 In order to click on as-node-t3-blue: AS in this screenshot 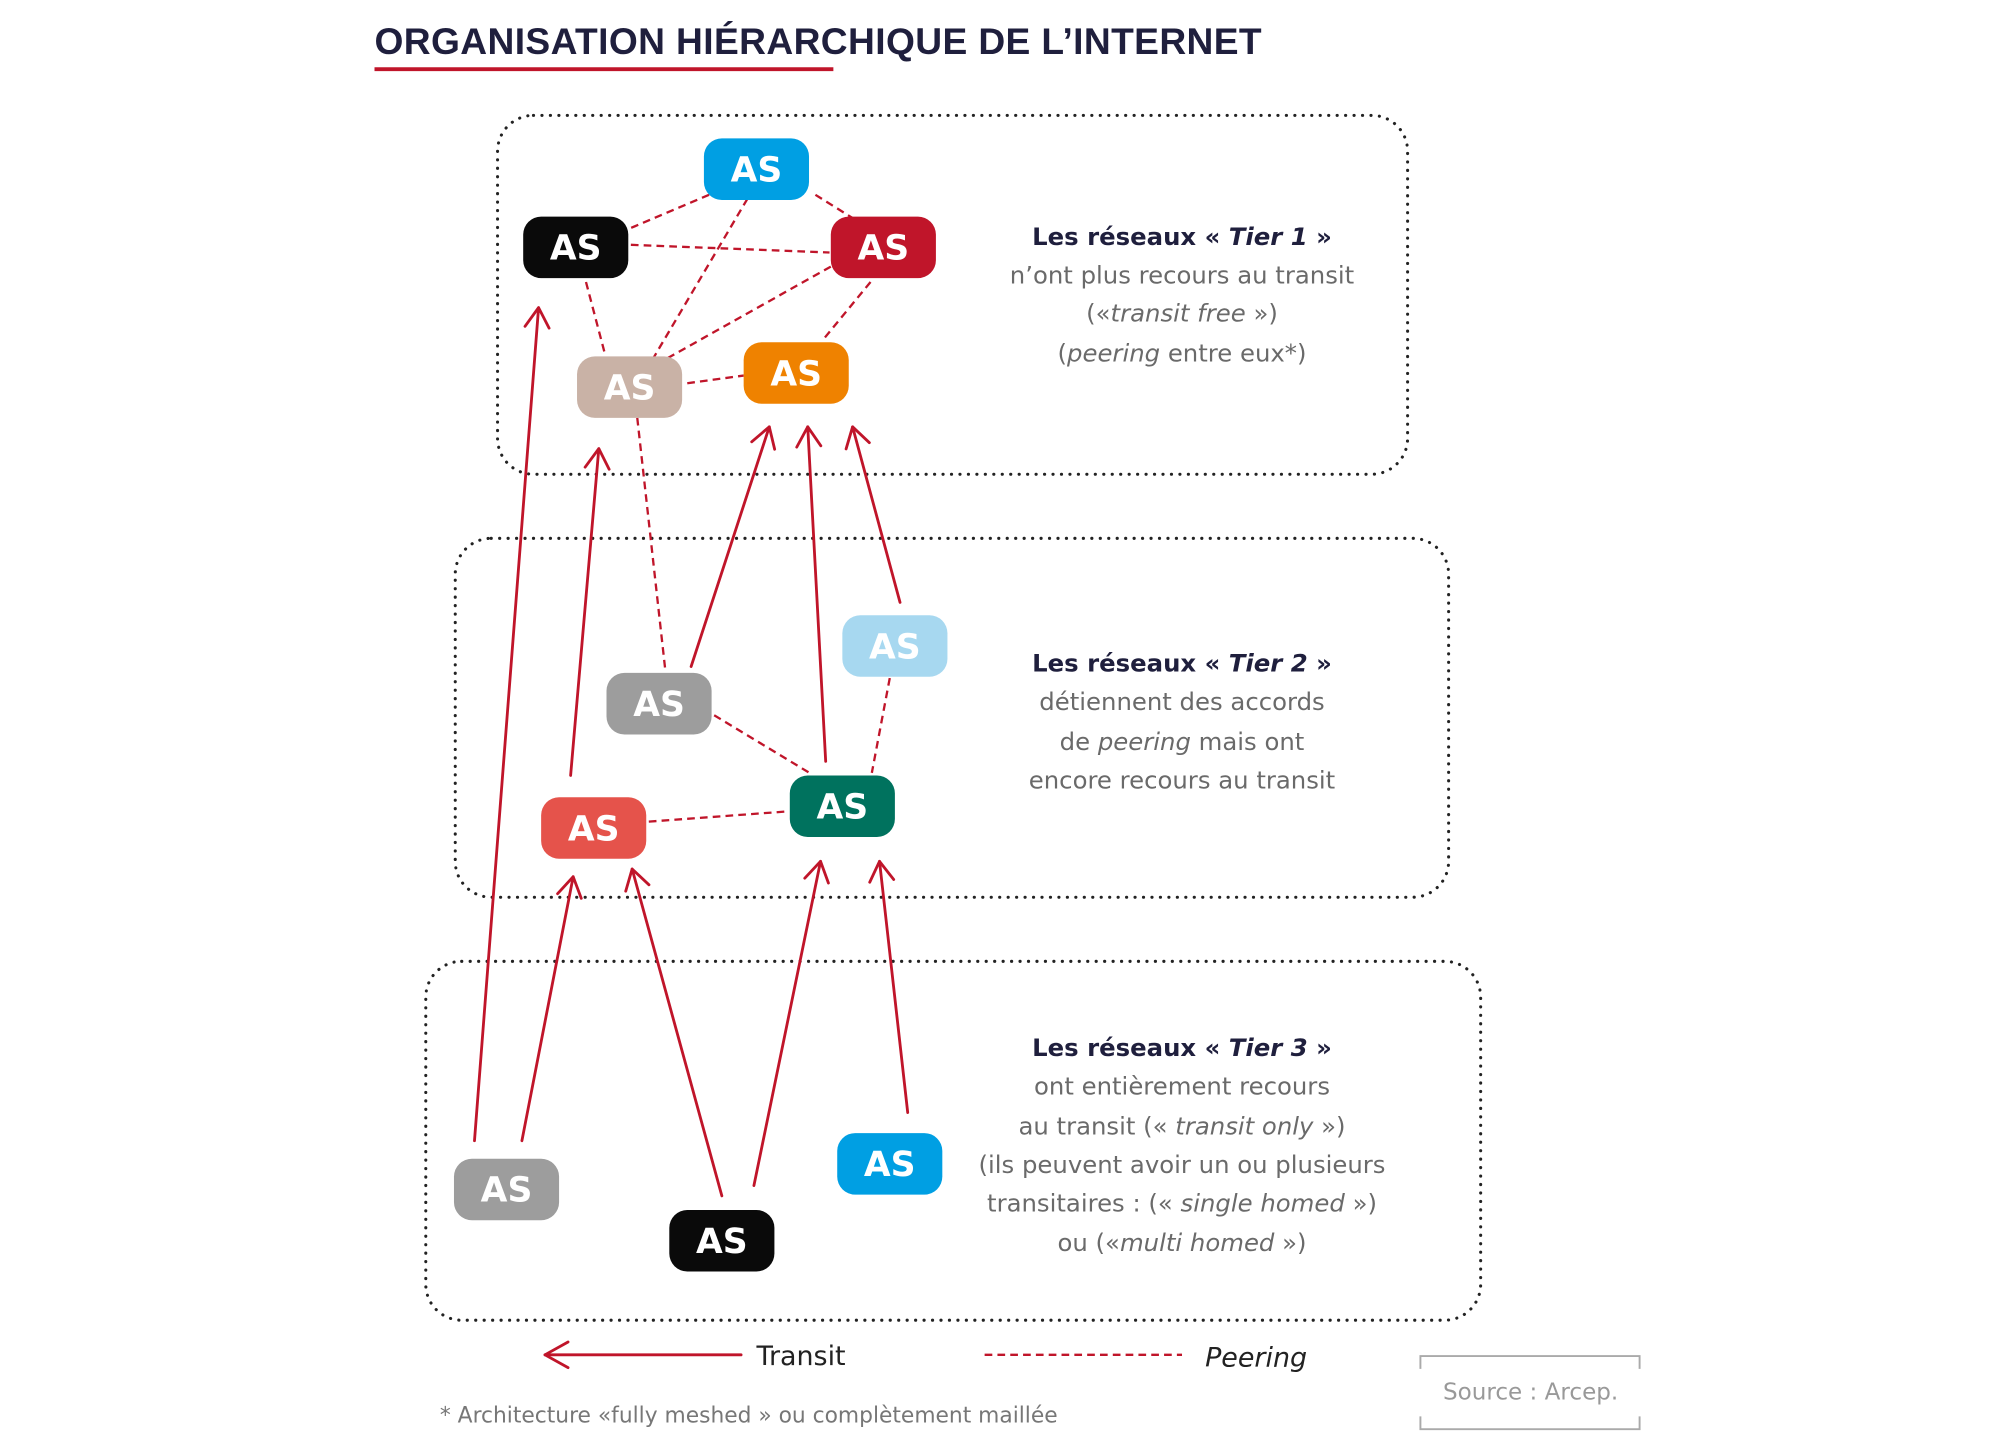, I will do `click(890, 1164)`.